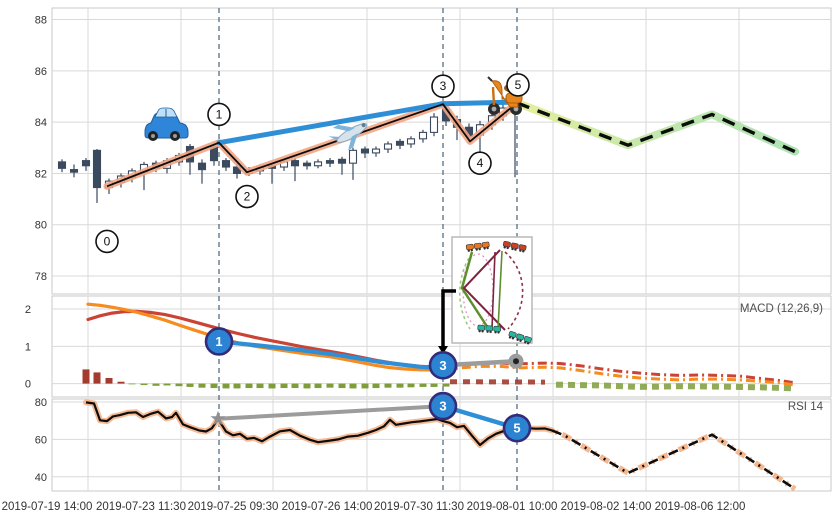  Describe the element at coordinates (477, 246) in the screenshot. I see `train-icon-top` at that location.